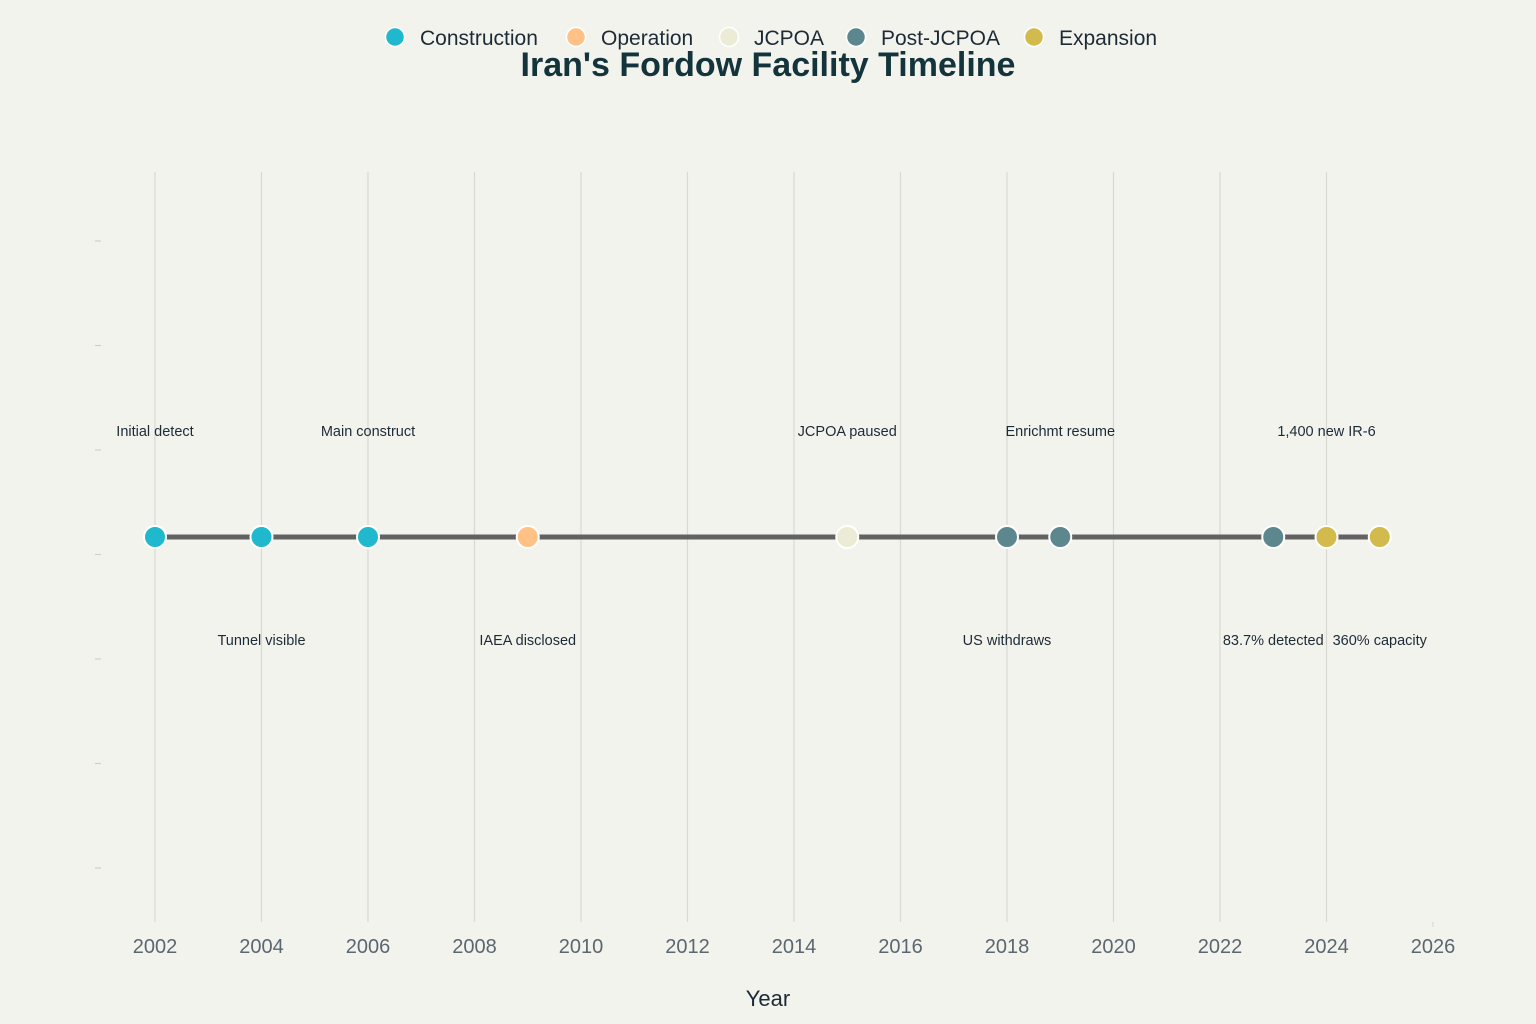  Describe the element at coordinates (368, 432) in the screenshot. I see `event-label: Main construct` at that location.